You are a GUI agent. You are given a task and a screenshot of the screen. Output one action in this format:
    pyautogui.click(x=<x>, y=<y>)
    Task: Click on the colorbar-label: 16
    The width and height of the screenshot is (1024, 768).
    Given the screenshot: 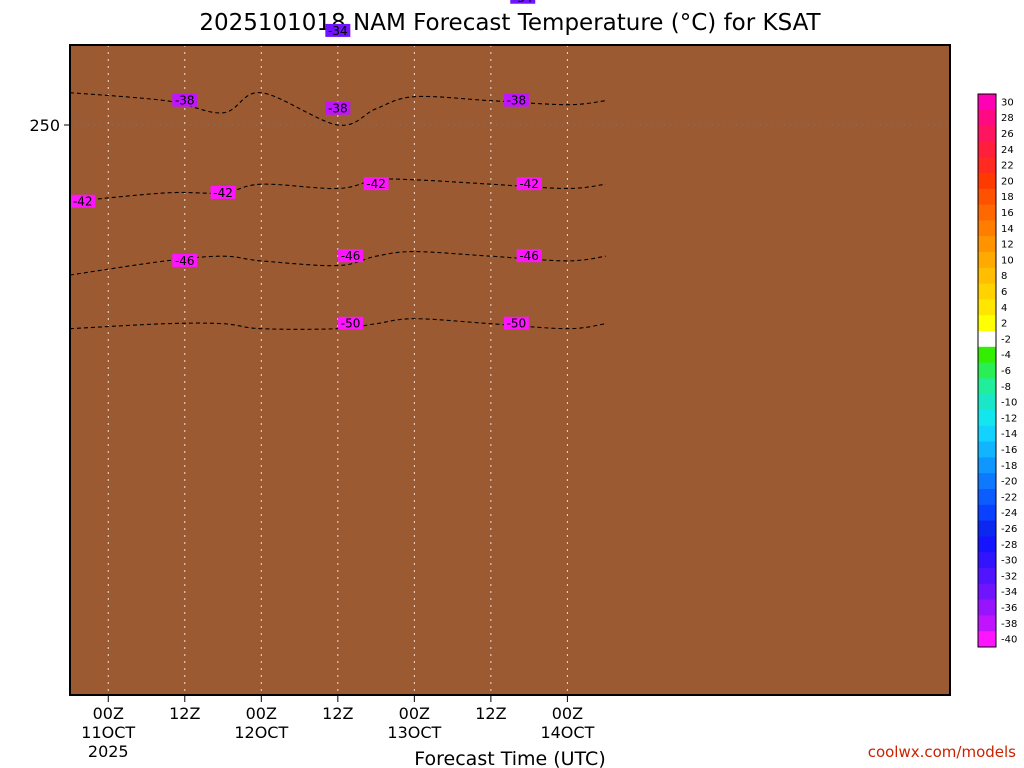 What is the action you would take?
    pyautogui.click(x=1007, y=213)
    